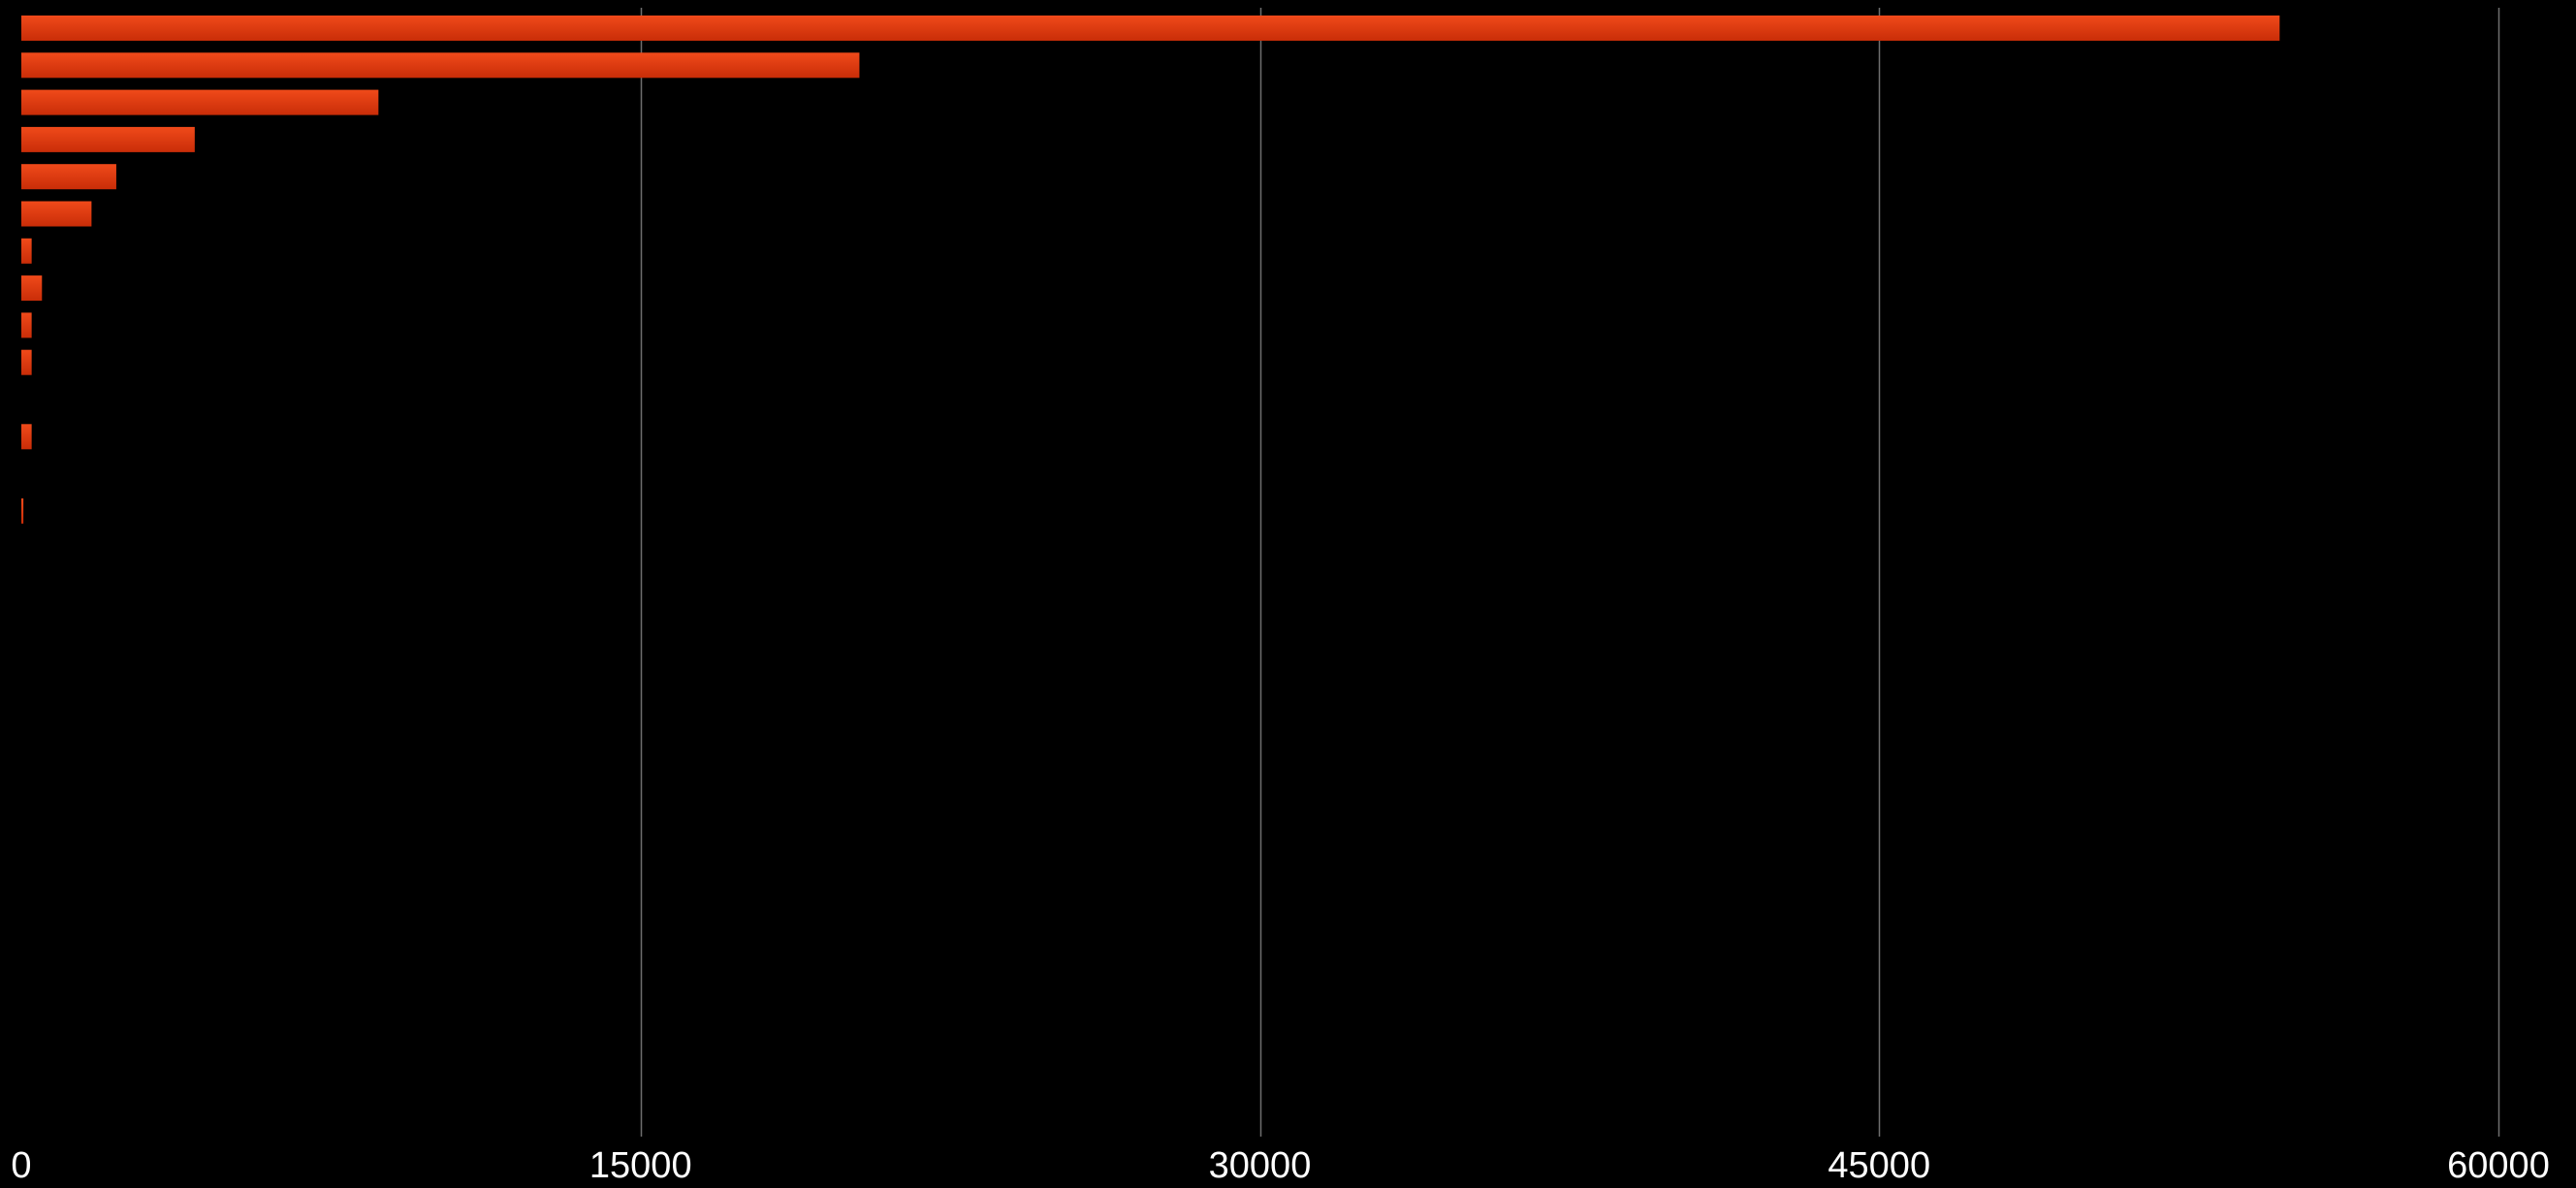 The width and height of the screenshot is (2576, 1188). Describe the element at coordinates (1261, 1165) in the screenshot. I see `x-tick-label-30000: 30000` at that location.